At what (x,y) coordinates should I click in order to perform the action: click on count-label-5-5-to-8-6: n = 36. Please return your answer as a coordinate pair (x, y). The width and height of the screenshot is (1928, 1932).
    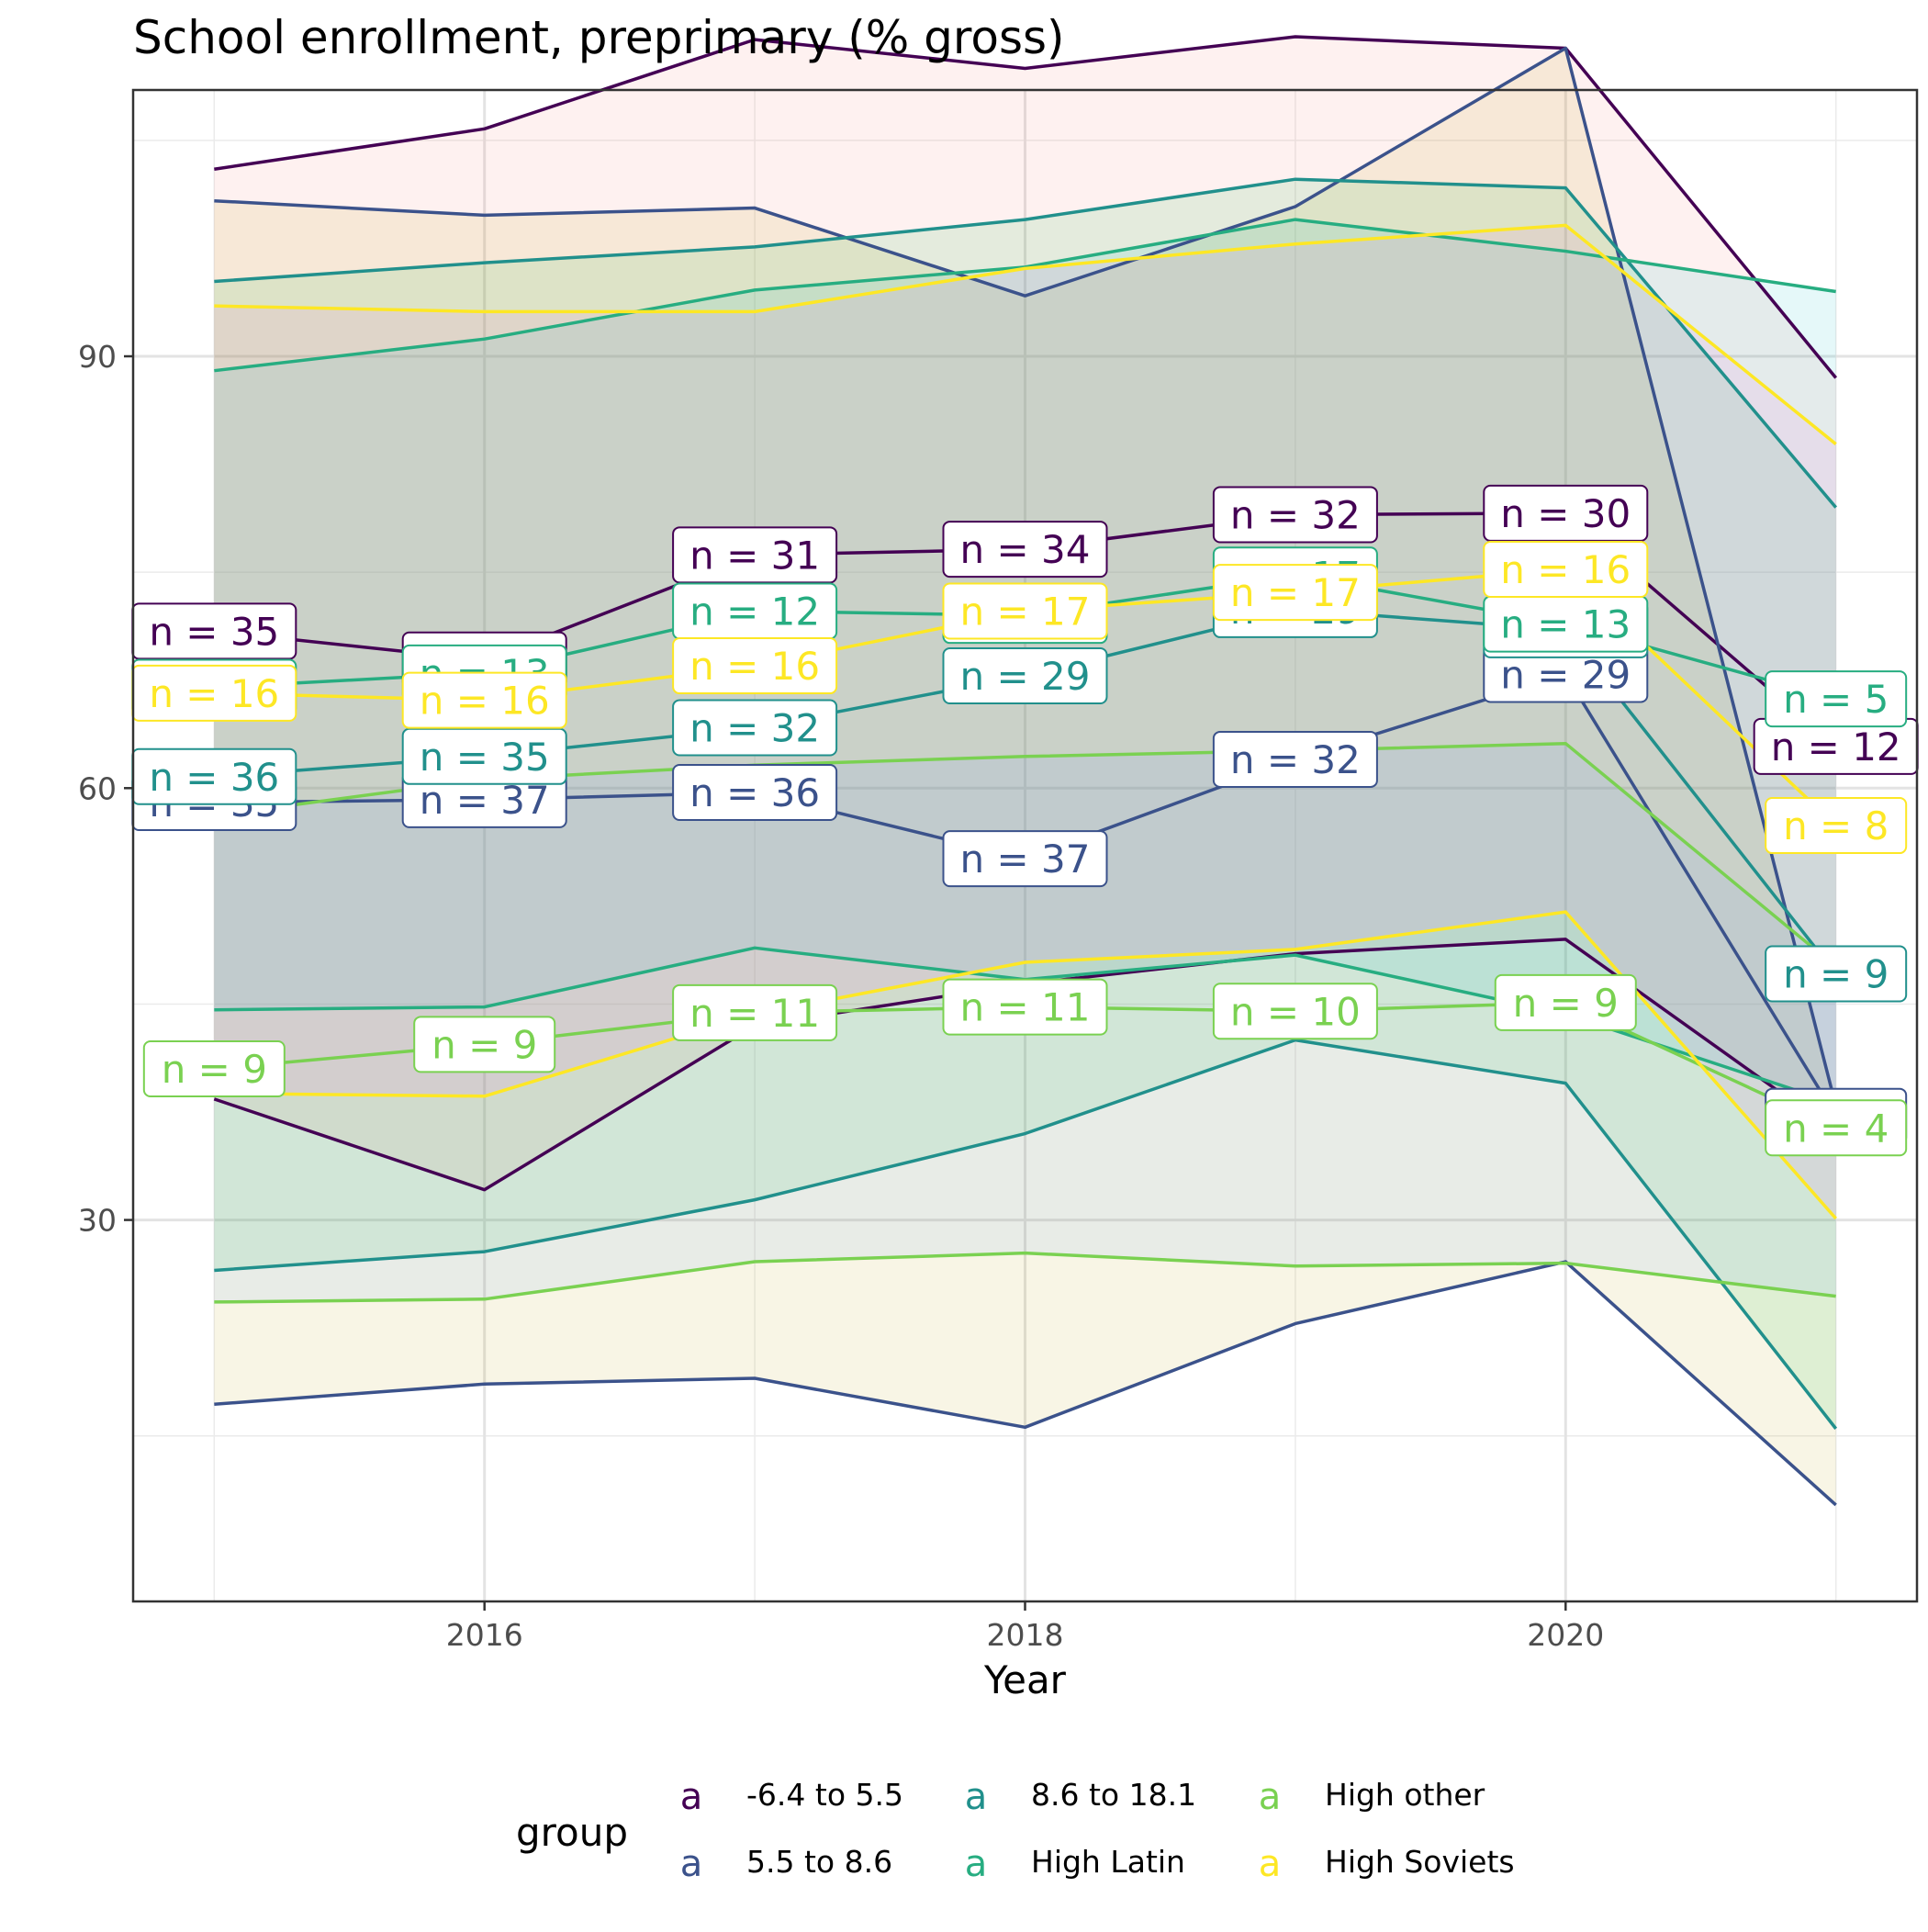
    Looking at the image, I should click on (755, 792).